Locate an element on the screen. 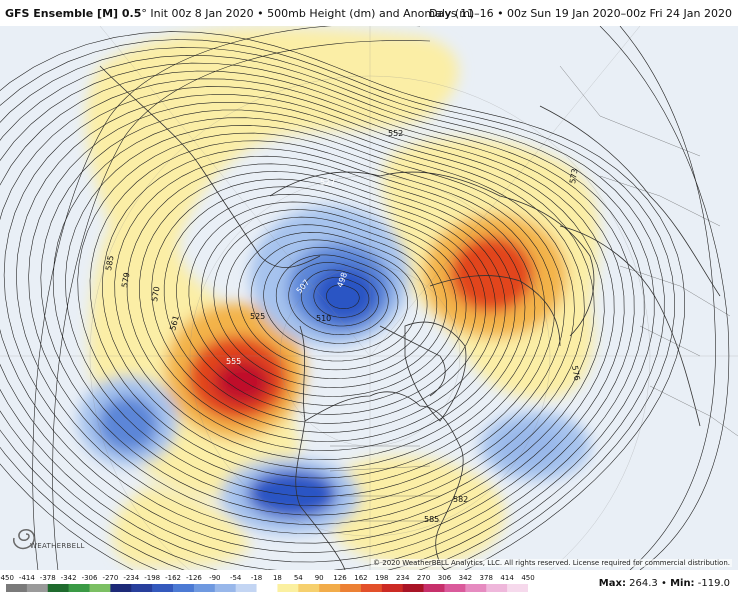 The width and height of the screenshot is (738, 606). colorbar-tick-label: 414 is located at coordinates (507, 578).